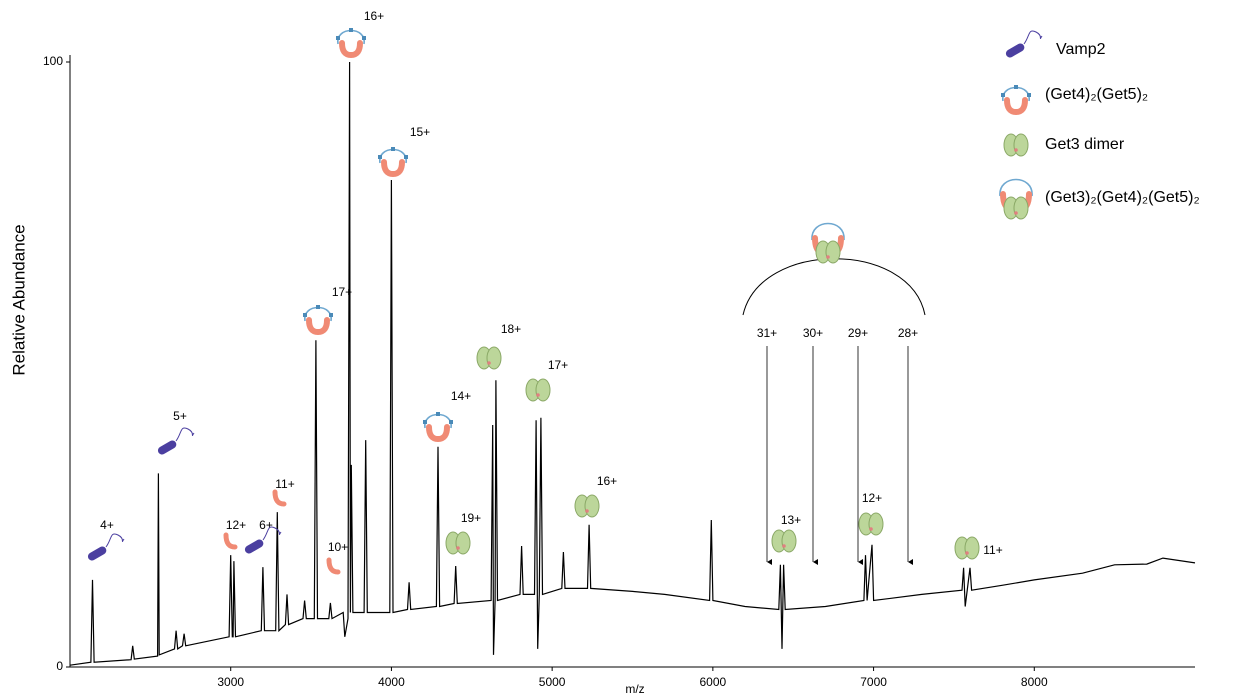 The width and height of the screenshot is (1244, 696). What do you see at coordinates (1034, 682) in the screenshot?
I see `x-tick-label: 8000` at bounding box center [1034, 682].